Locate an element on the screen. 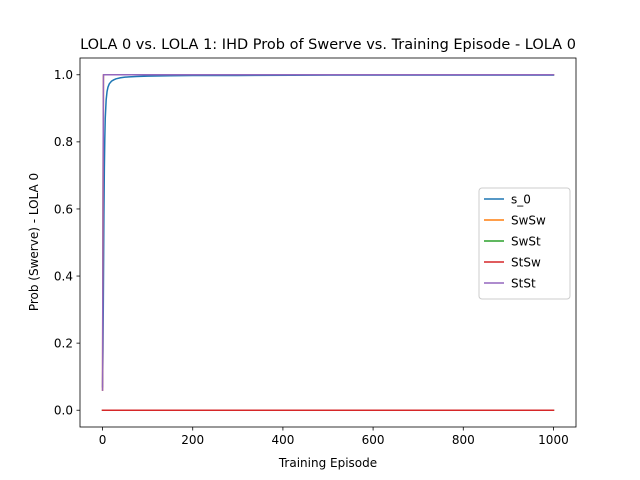 The height and width of the screenshot is (480, 640). y-tick-label: 0.0 is located at coordinates (63, 411).